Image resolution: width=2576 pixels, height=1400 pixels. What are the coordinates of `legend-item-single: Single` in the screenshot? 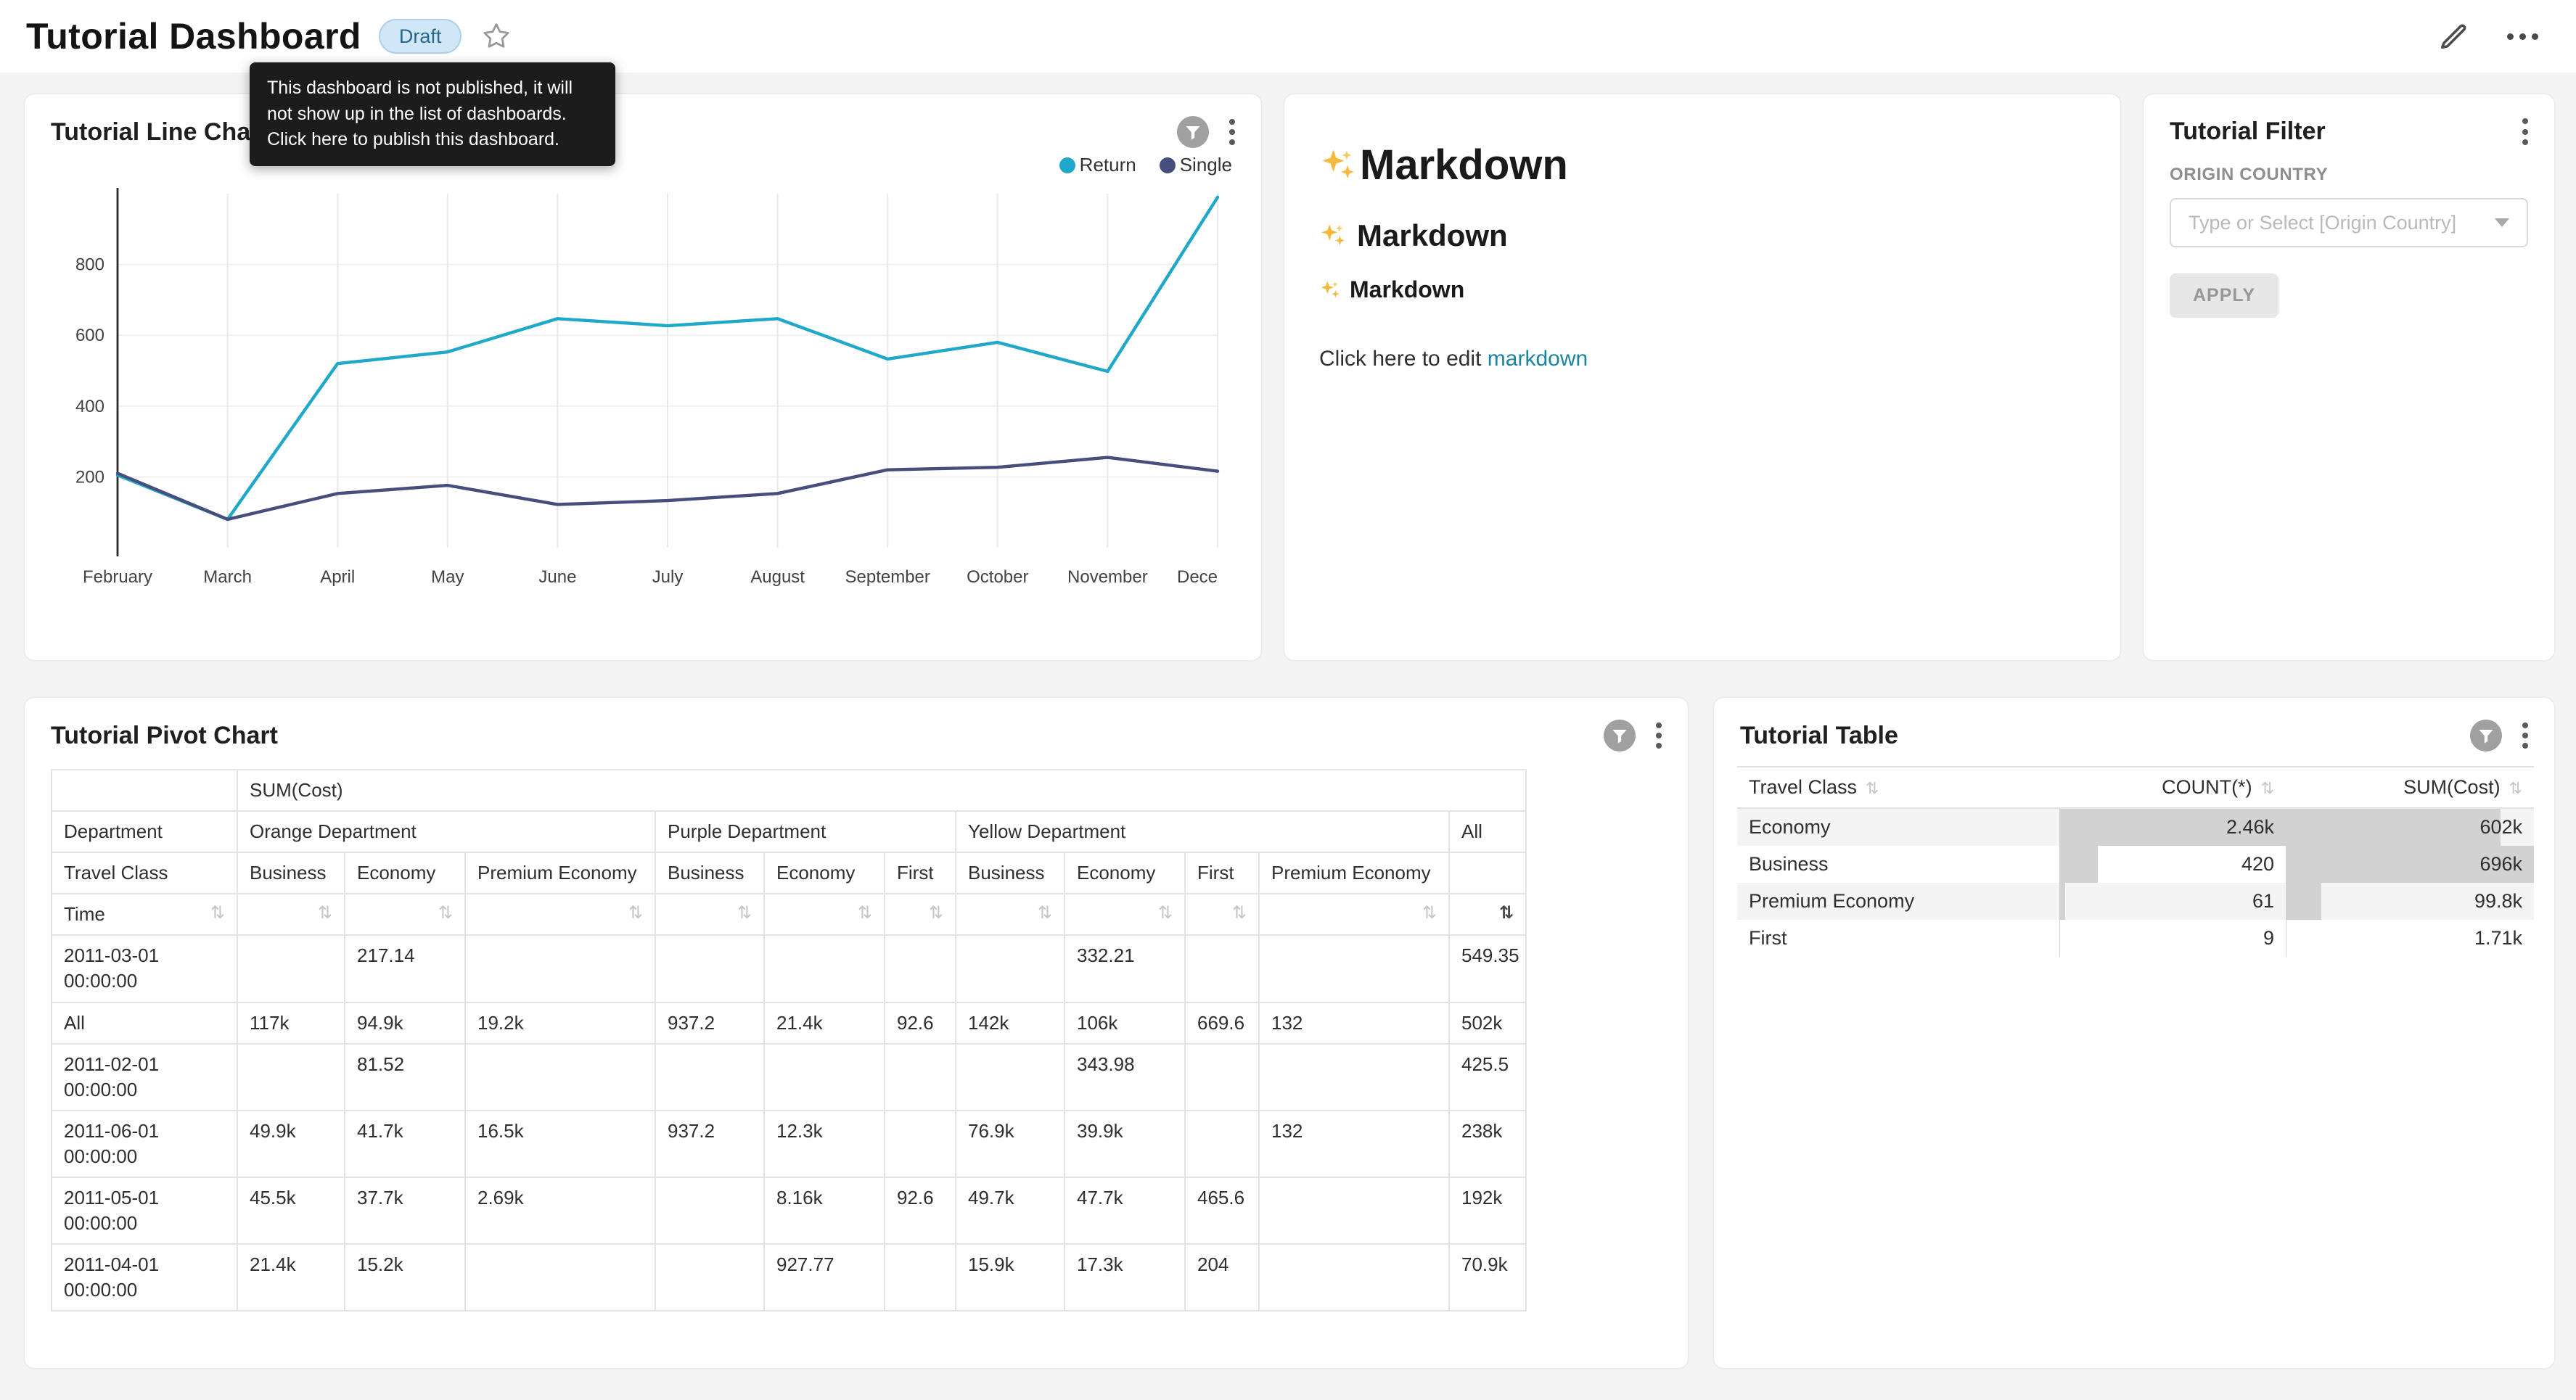 It's located at (1195, 165).